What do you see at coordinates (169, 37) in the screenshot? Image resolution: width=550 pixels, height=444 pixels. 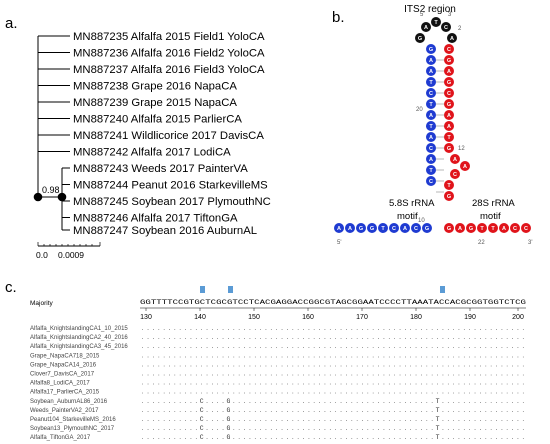 I see `taxon-label: MN887235 Alfalfa 2015 Field1 YoloCA` at bounding box center [169, 37].